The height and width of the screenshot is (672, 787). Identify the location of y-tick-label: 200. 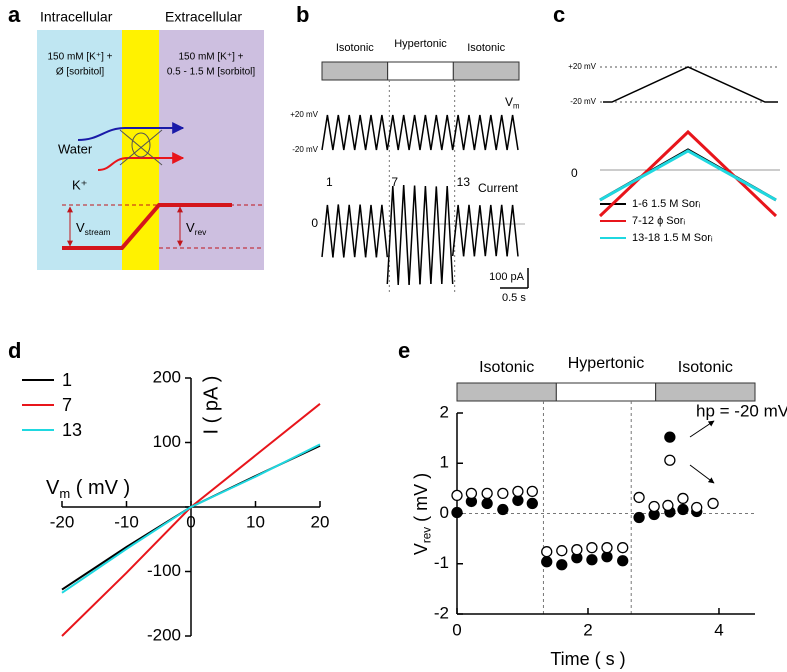
(167, 376).